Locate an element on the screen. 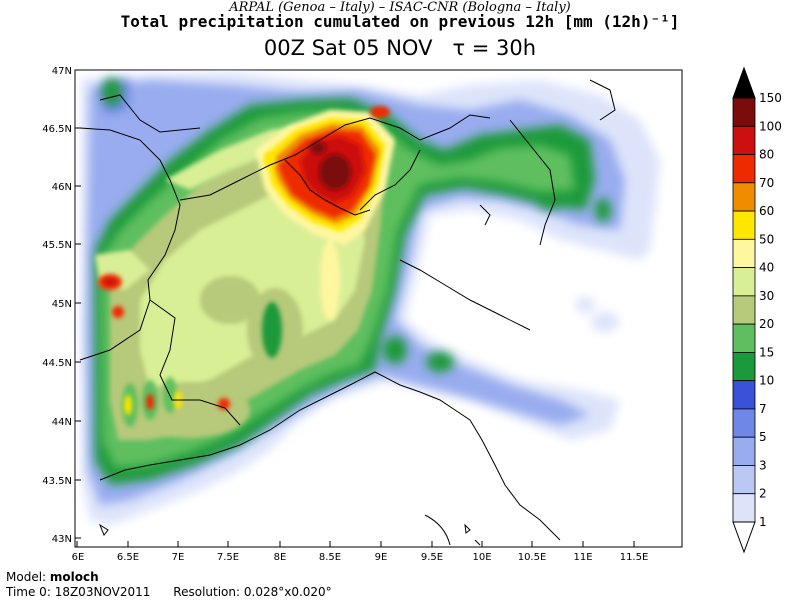 This screenshot has width=800, height=600. precip-inner-bands is located at coordinates (202, 364).